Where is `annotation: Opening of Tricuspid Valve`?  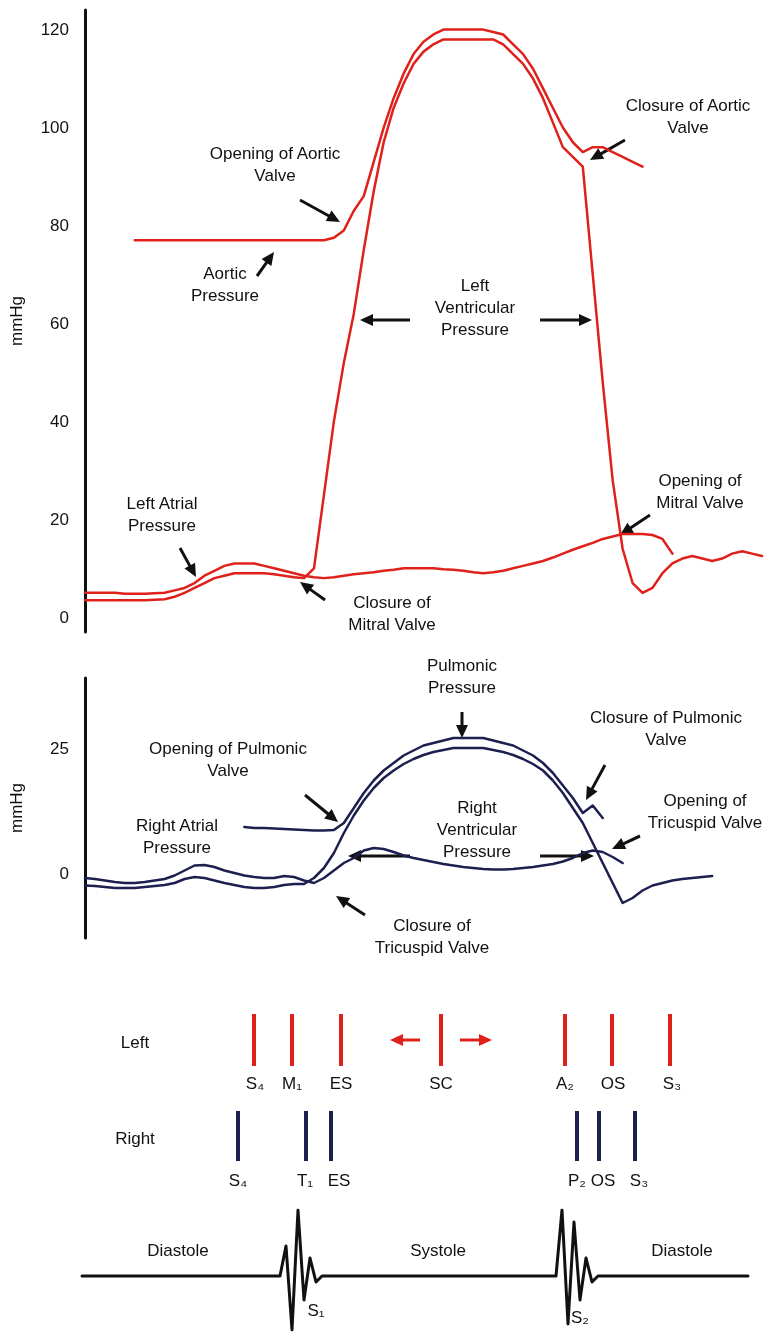 annotation: Opening of Tricuspid Valve is located at coordinates (705, 812).